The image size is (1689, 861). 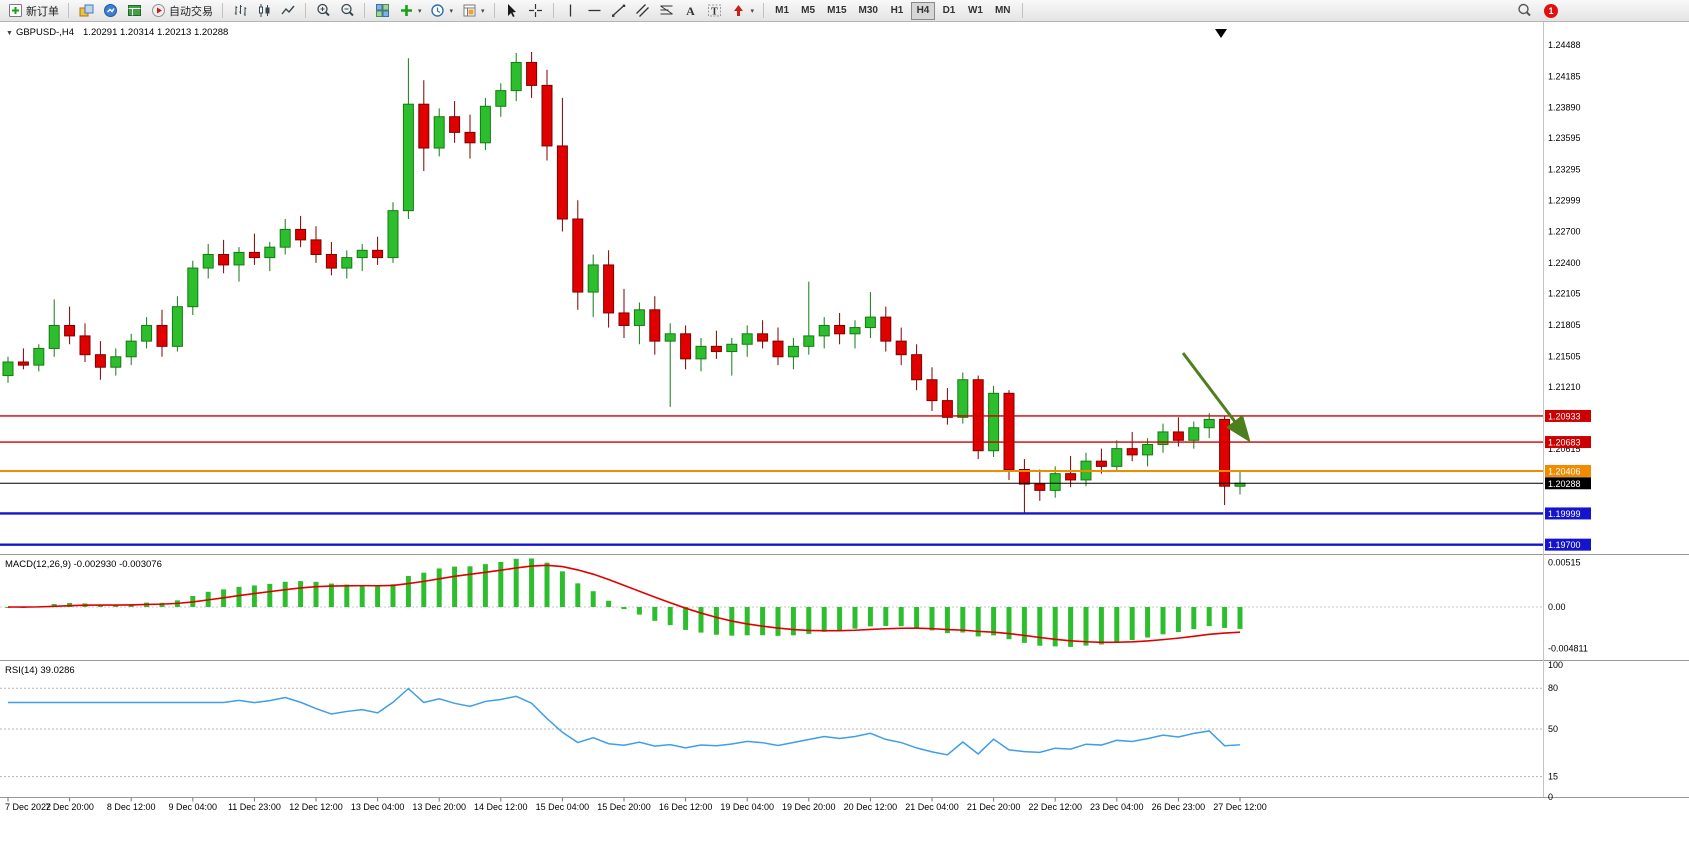 I want to click on collapse-triangle-icon: ▼, so click(x=9, y=33).